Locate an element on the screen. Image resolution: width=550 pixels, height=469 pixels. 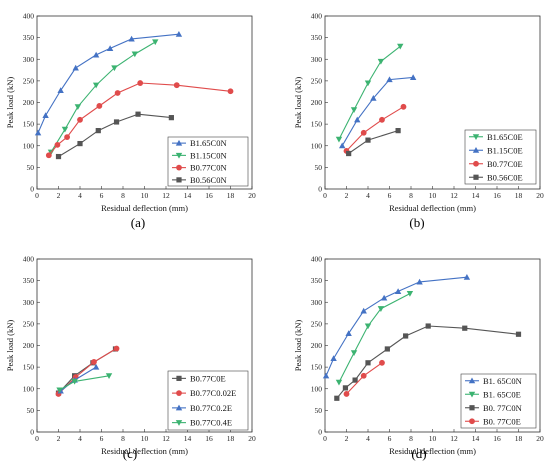
legend: B1. 65C0N B1. 65C0E B0. 77C0N B0. 77C0E is located at coordinates (498, 401).